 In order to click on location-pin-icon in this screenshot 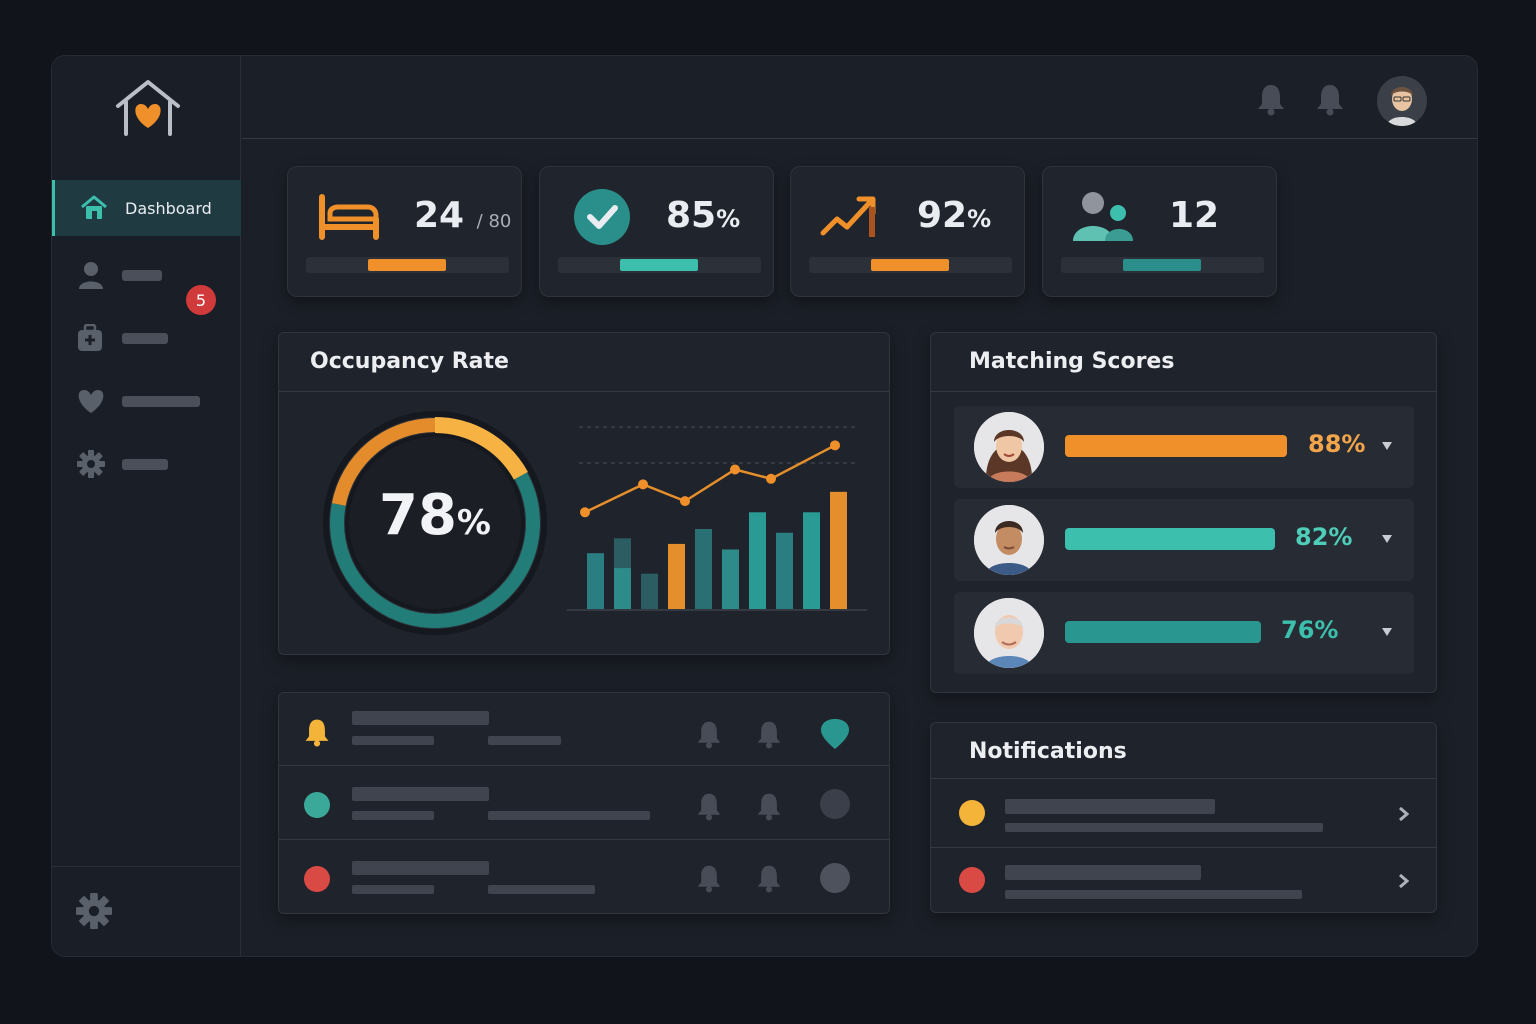, I will do `click(835, 734)`.